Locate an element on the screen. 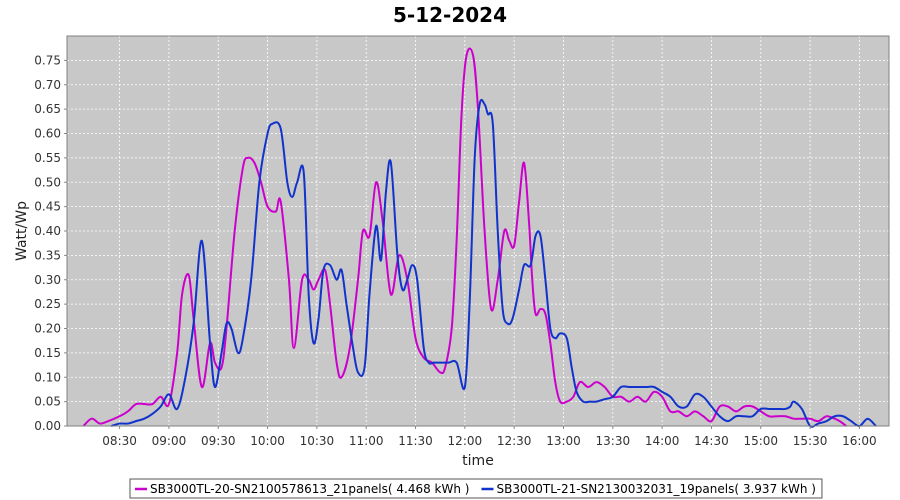 The height and width of the screenshot is (500, 900). chart-title: 5-12-2024 is located at coordinates (450, 15).